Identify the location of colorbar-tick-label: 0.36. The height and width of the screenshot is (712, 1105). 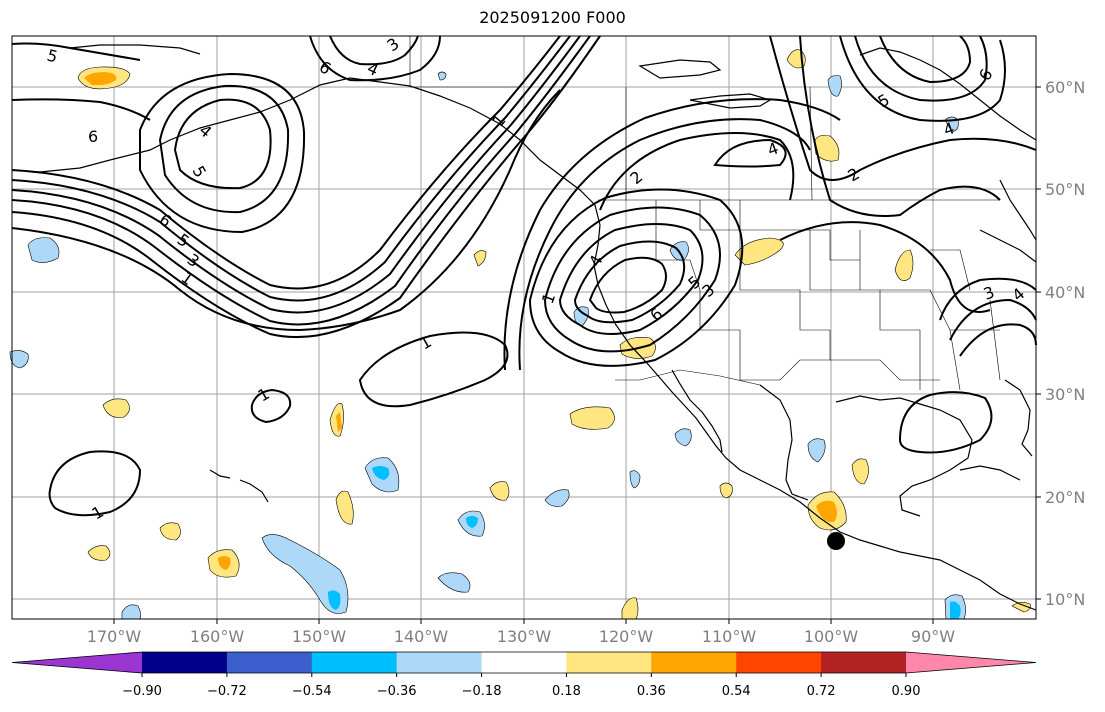
(651, 691).